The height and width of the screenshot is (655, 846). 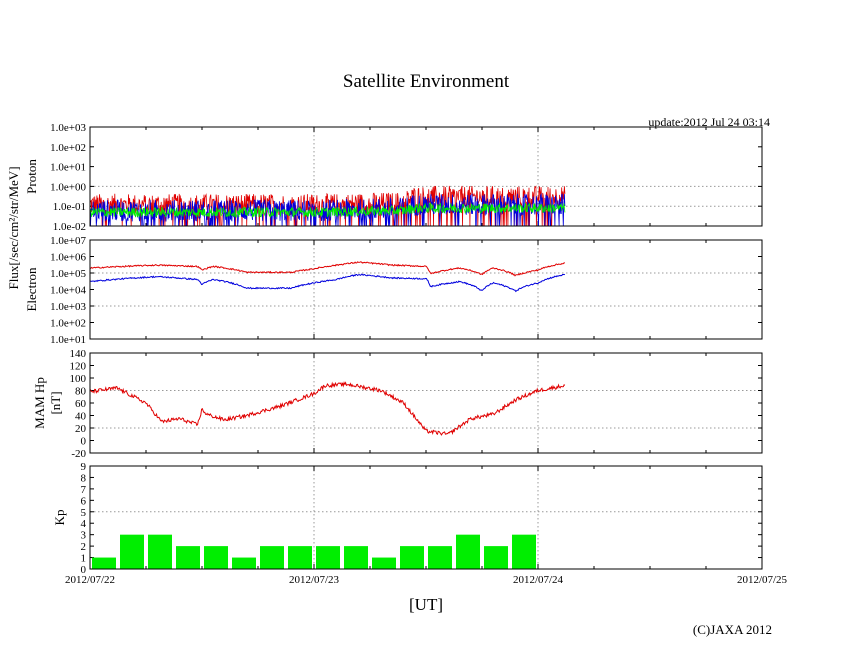 I want to click on x-tick-label: 2012/07/22, so click(x=90, y=580).